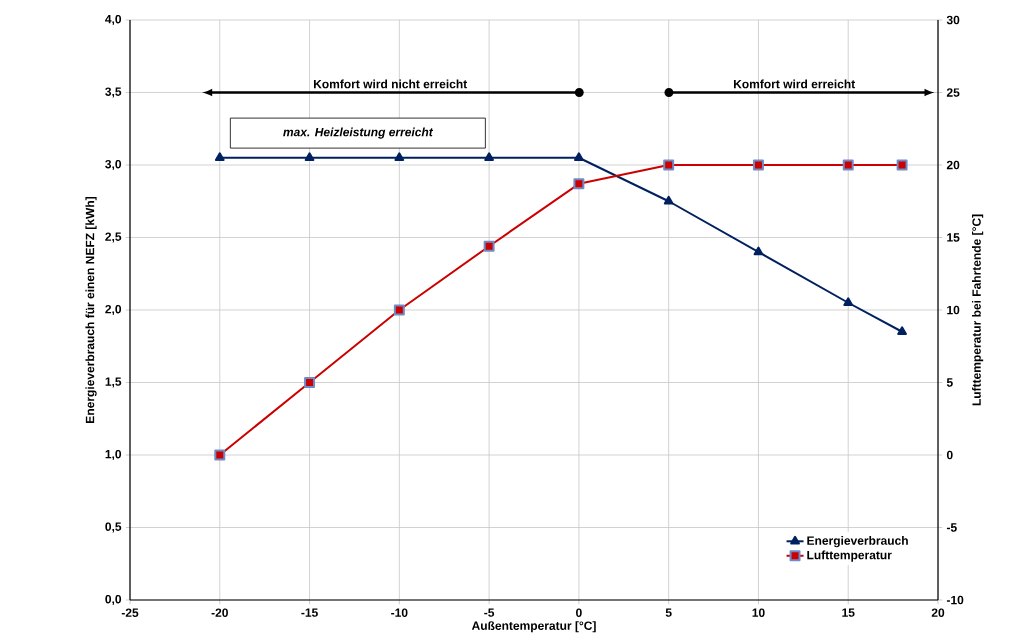  What do you see at coordinates (533, 627) in the screenshot?
I see `x-axis-title: Außentemperatur [°C]` at bounding box center [533, 627].